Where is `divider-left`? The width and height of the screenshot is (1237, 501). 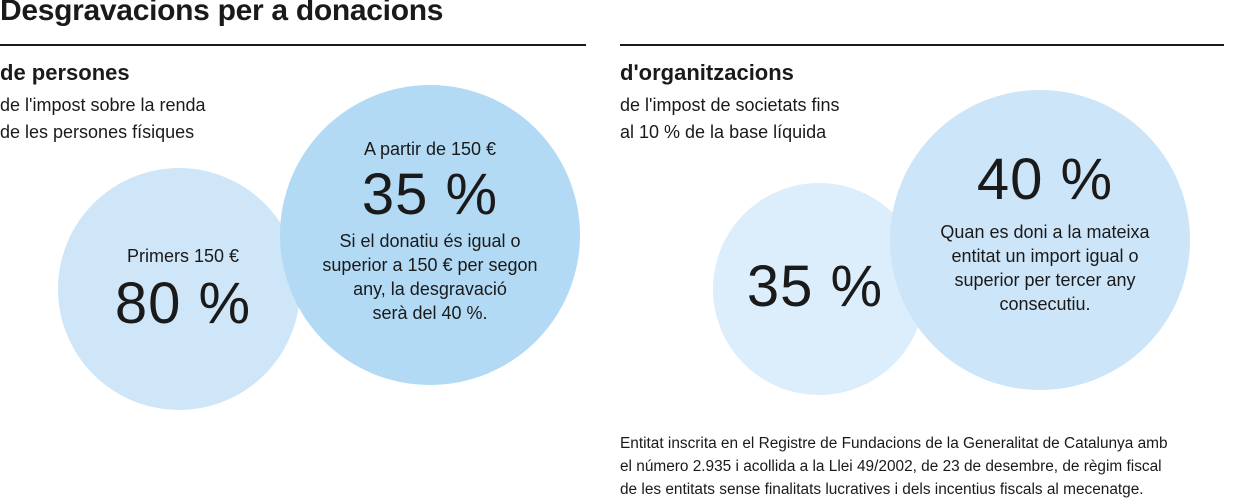
divider-left is located at coordinates (293, 45).